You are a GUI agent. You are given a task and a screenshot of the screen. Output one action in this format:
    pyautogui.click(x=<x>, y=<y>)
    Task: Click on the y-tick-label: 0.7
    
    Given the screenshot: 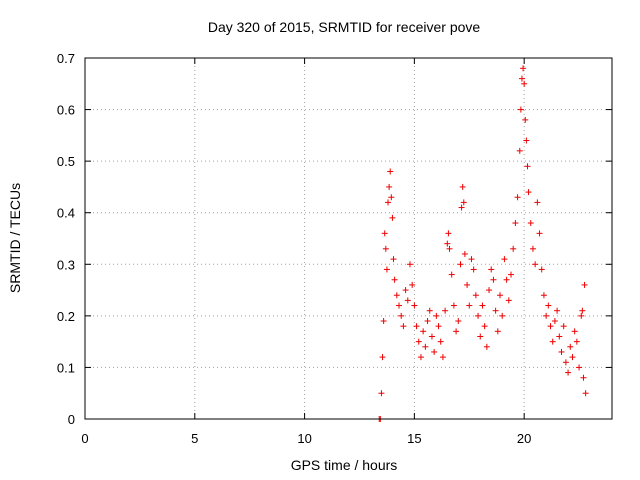 What is the action you would take?
    pyautogui.click(x=66, y=58)
    